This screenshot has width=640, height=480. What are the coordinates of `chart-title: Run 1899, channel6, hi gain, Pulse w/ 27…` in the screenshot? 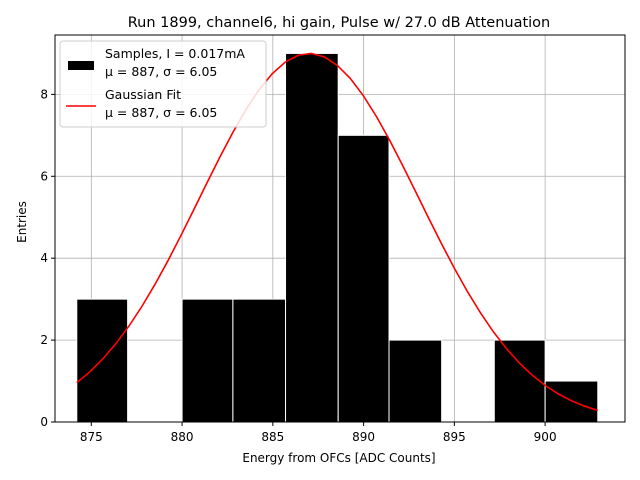 It's located at (339, 23).